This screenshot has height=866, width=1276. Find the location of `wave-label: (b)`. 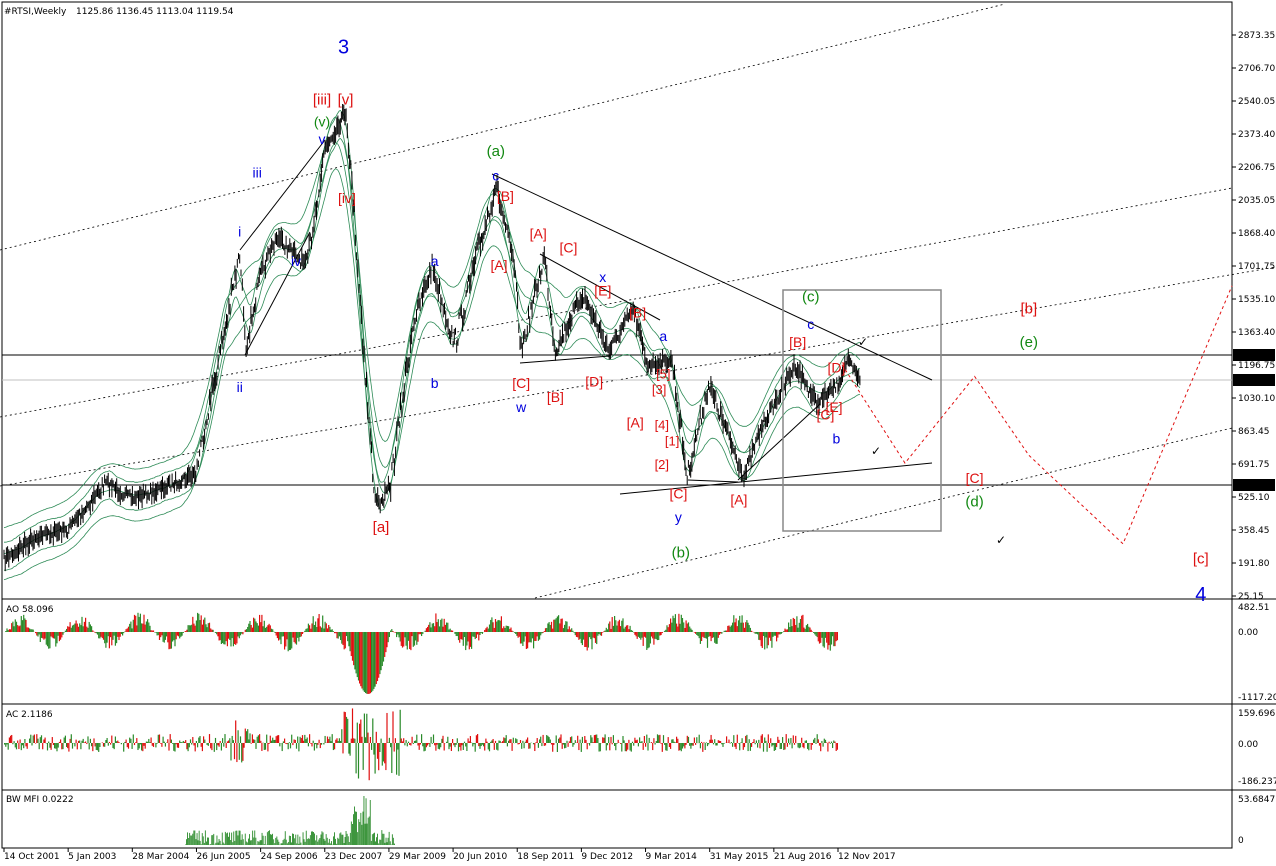

wave-label: (b) is located at coordinates (681, 553).